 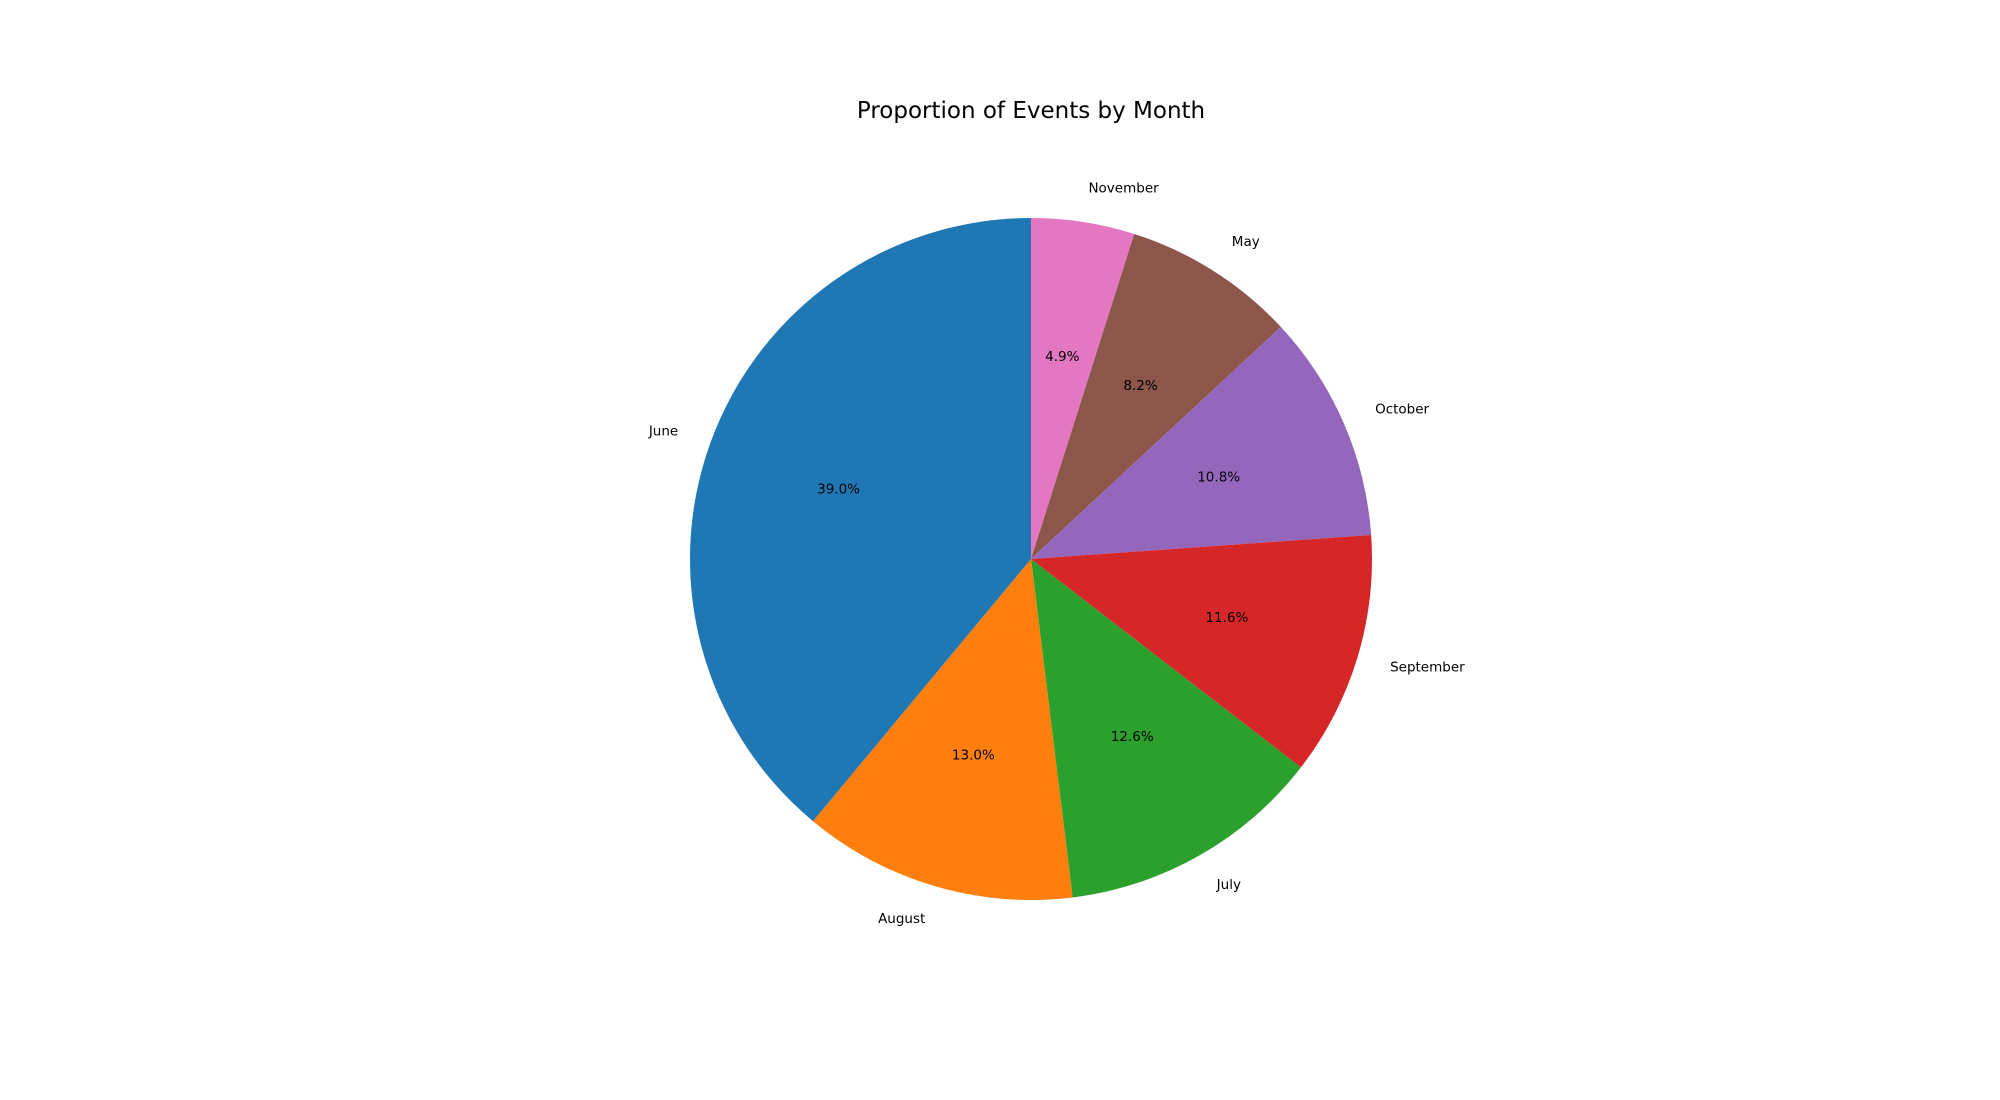 What do you see at coordinates (1132, 737) in the screenshot?
I see `percent-label-july: 12.6%` at bounding box center [1132, 737].